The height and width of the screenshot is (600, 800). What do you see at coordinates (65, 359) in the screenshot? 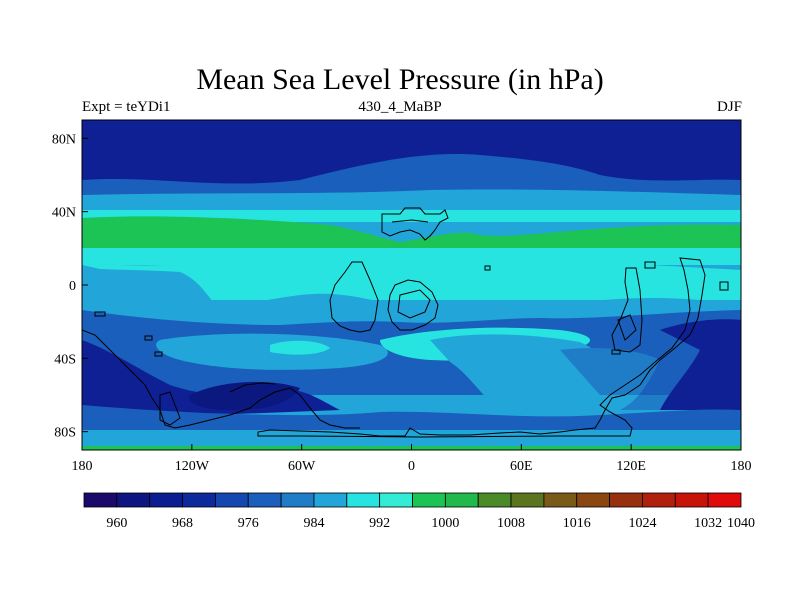
I see `y-tick-label: 40S` at bounding box center [65, 359].